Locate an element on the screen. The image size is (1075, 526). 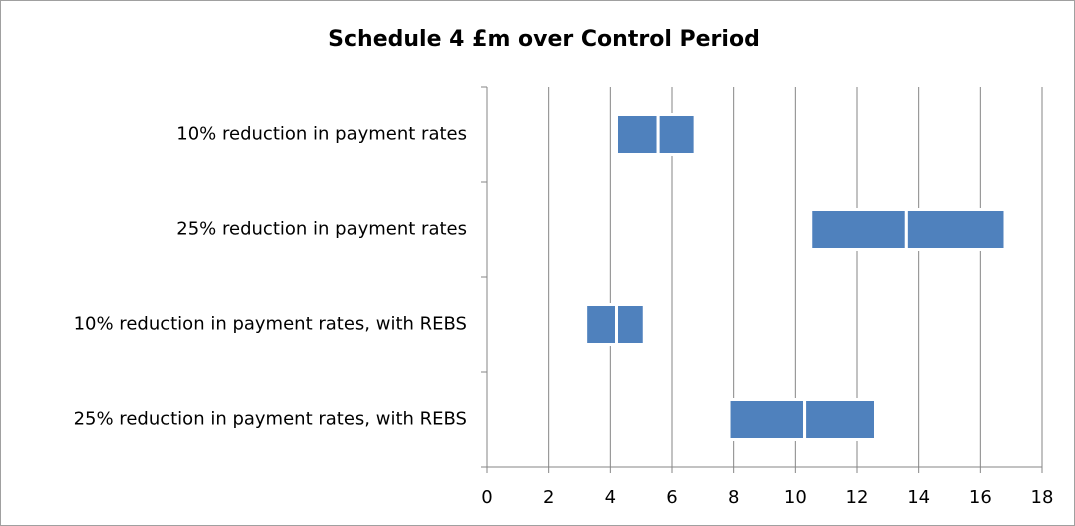
y-tick-label: 10% reduction in payment rates is located at coordinates (321, 134).